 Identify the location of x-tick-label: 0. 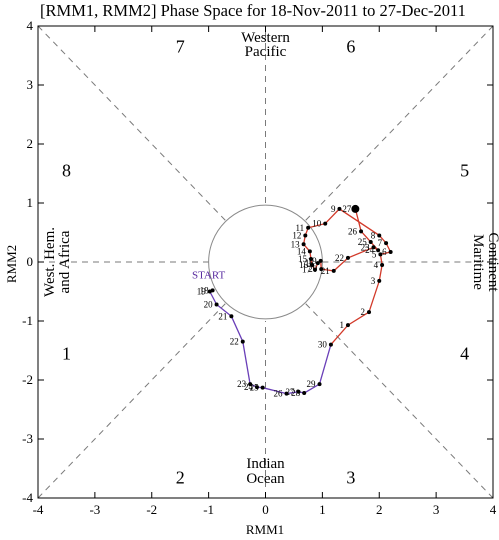
(265, 509).